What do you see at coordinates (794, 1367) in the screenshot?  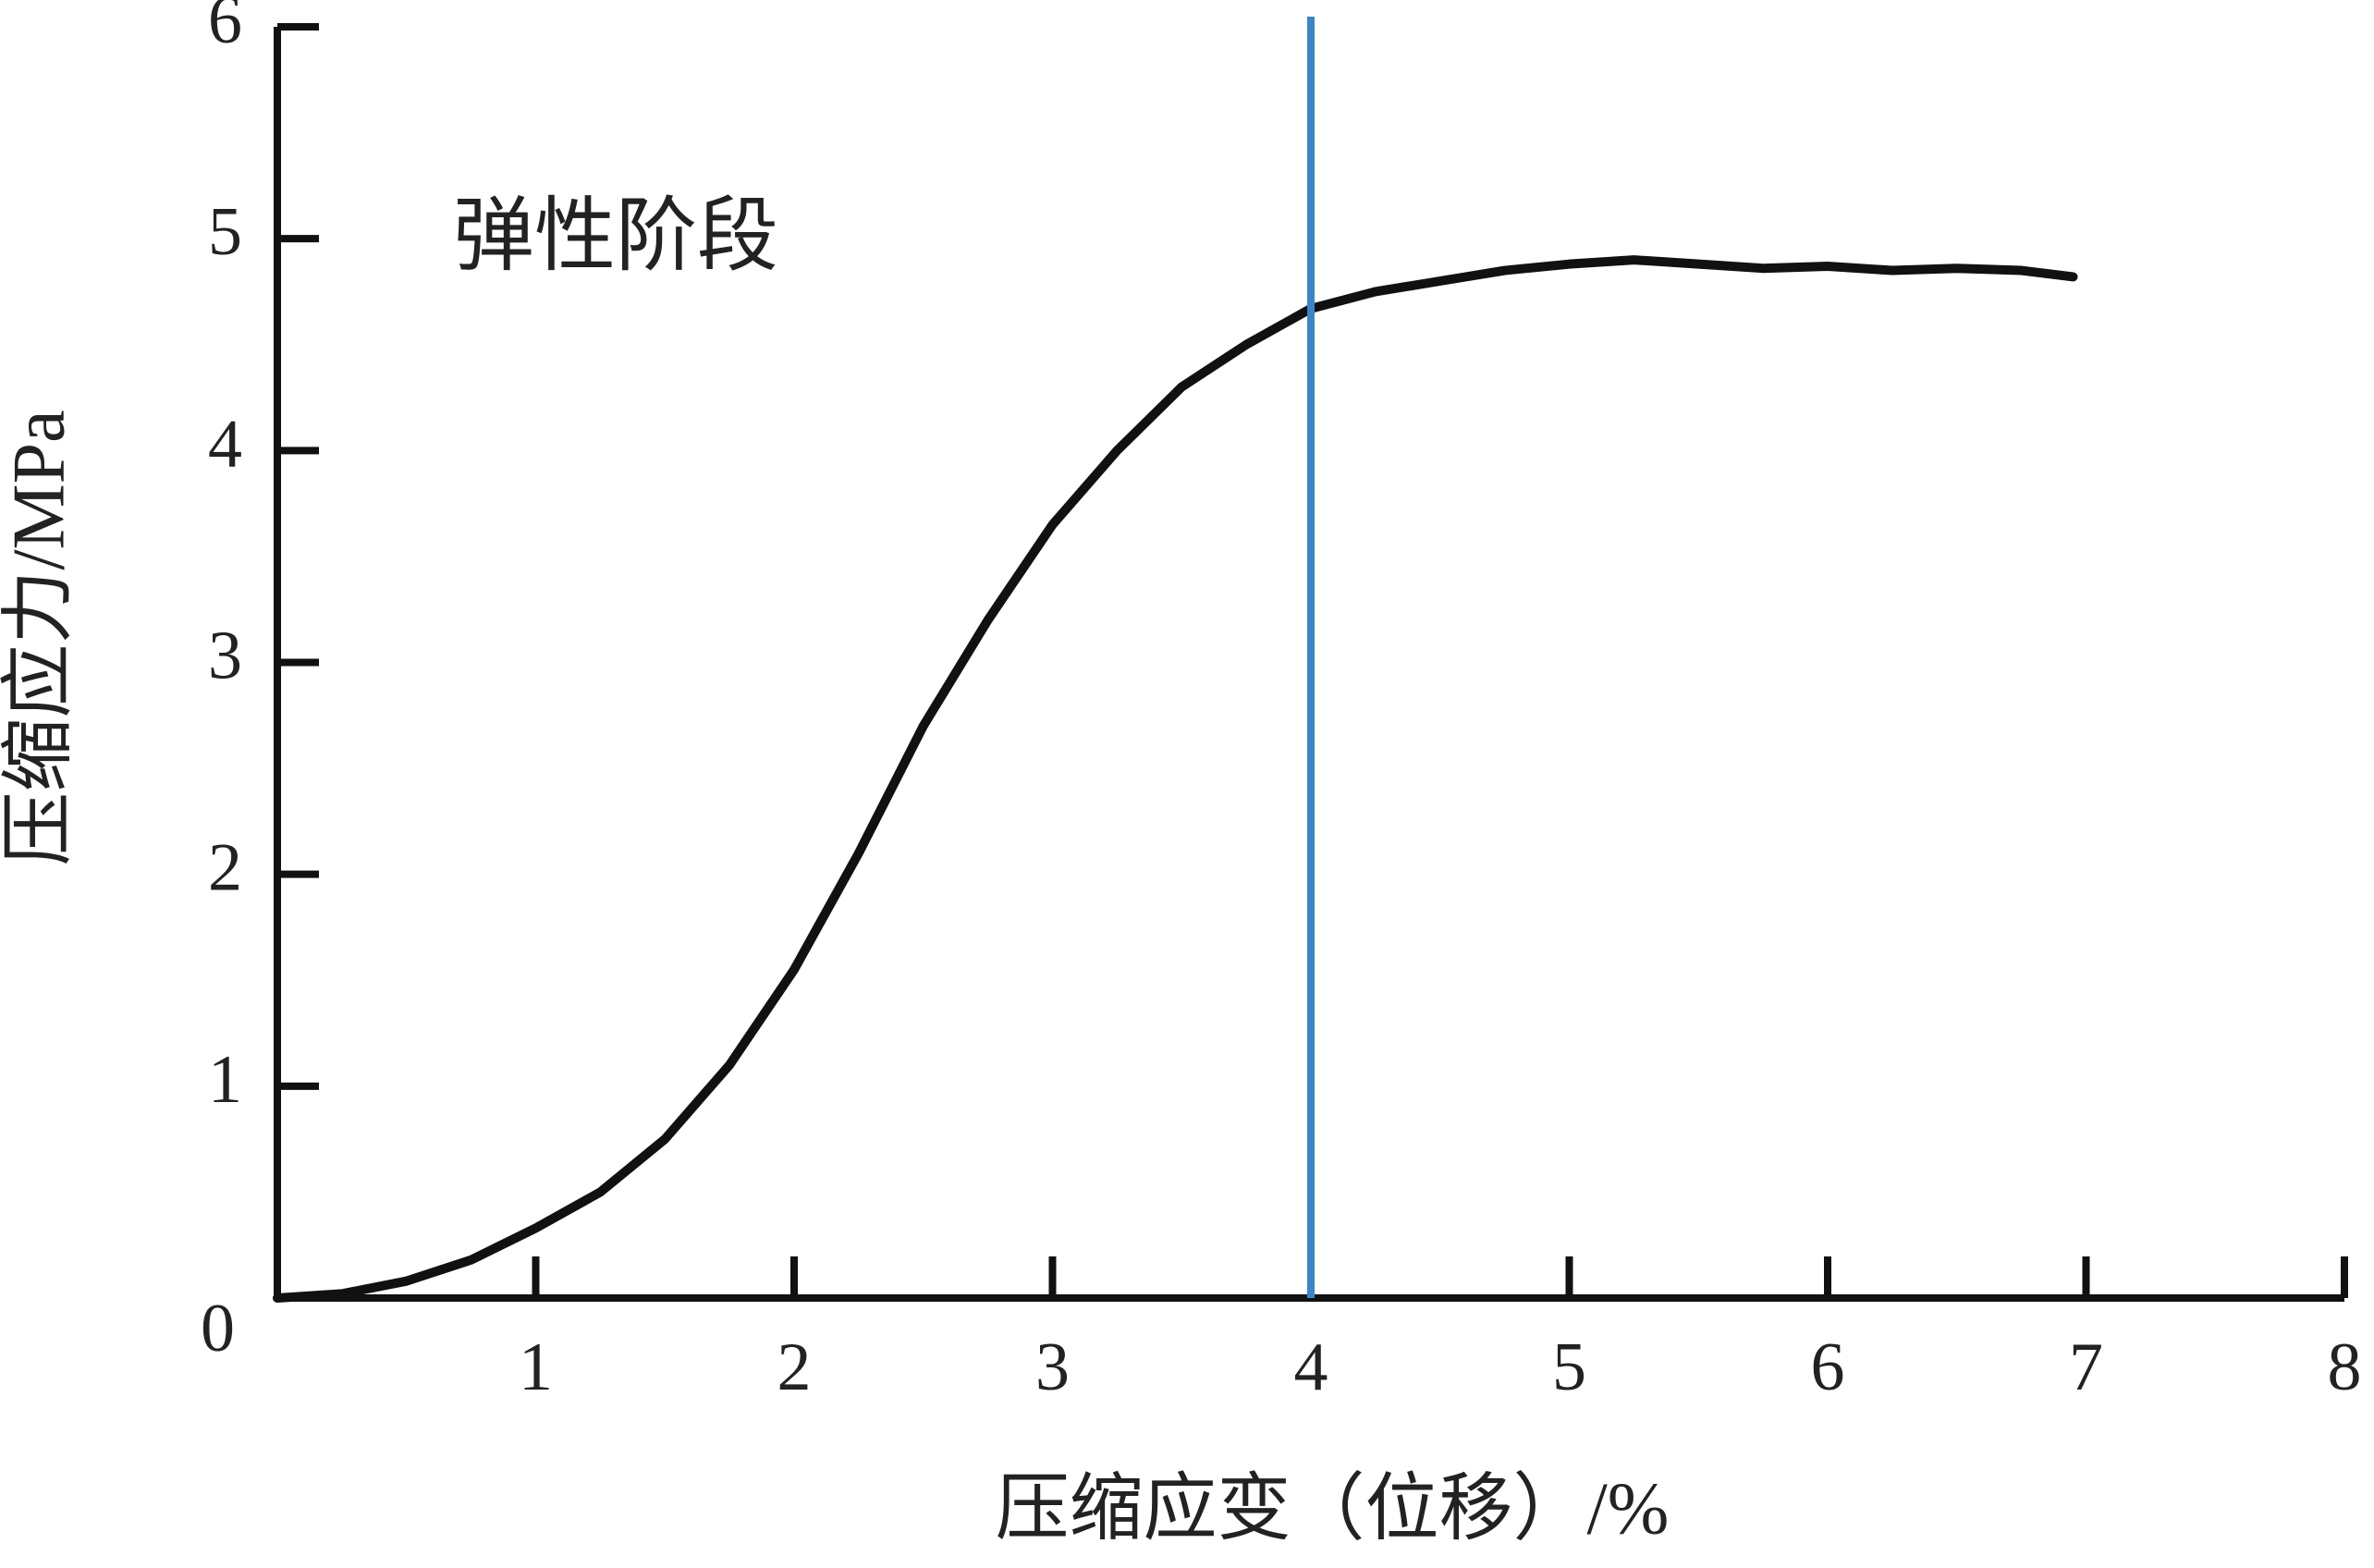 I see `x-tick-label: 2` at bounding box center [794, 1367].